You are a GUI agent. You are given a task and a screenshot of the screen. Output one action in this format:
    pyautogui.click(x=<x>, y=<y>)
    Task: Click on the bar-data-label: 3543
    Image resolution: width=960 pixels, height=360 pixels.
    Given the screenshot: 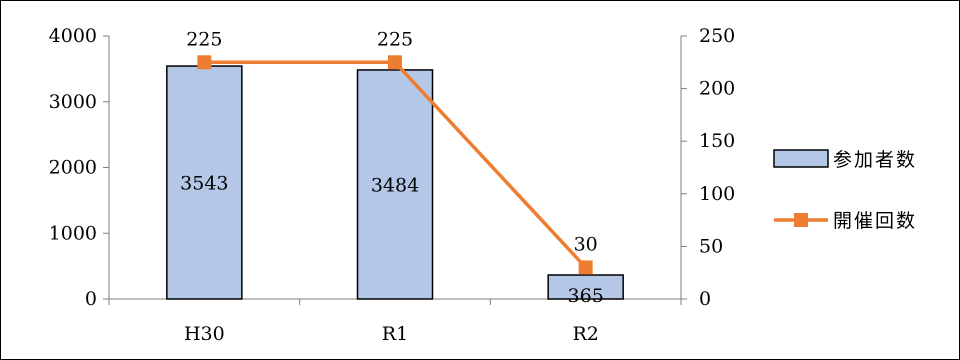 What is the action you would take?
    pyautogui.click(x=204, y=184)
    